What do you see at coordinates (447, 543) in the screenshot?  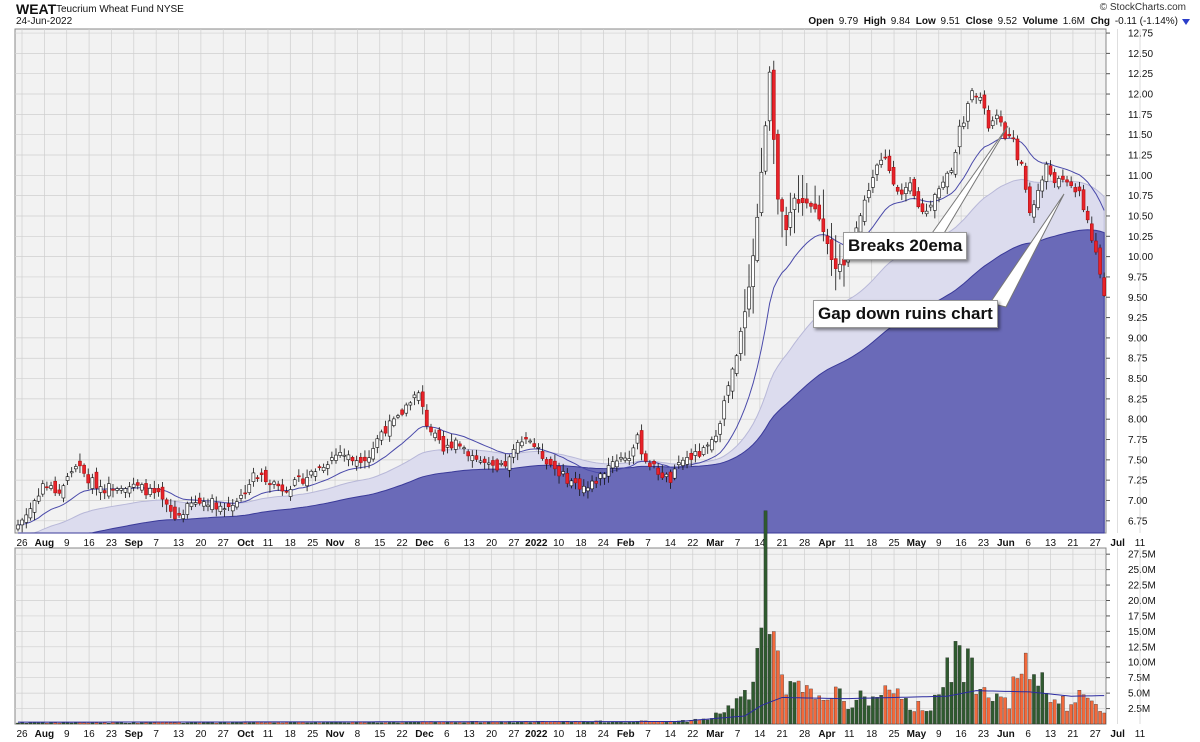 I see `x-tick-label: 6` at bounding box center [447, 543].